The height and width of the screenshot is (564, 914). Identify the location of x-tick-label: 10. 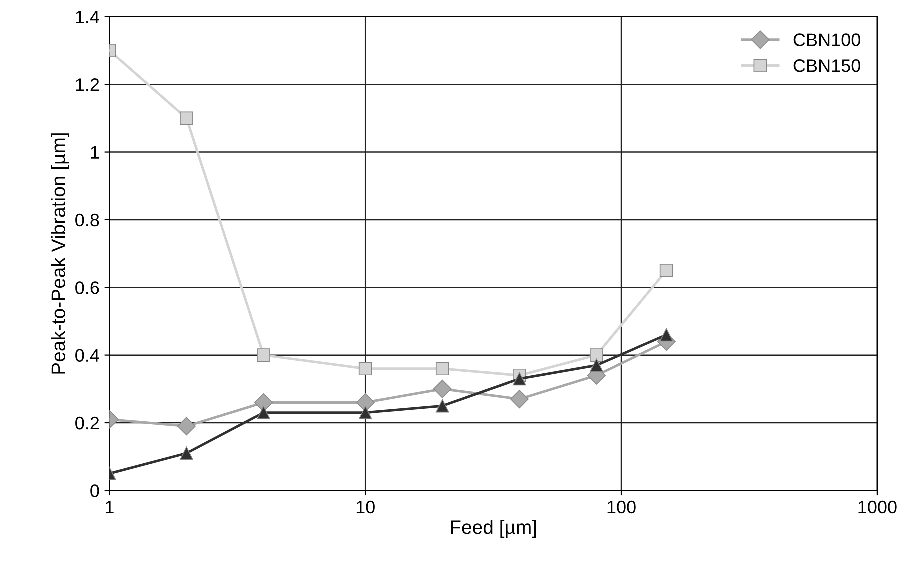
(365, 507).